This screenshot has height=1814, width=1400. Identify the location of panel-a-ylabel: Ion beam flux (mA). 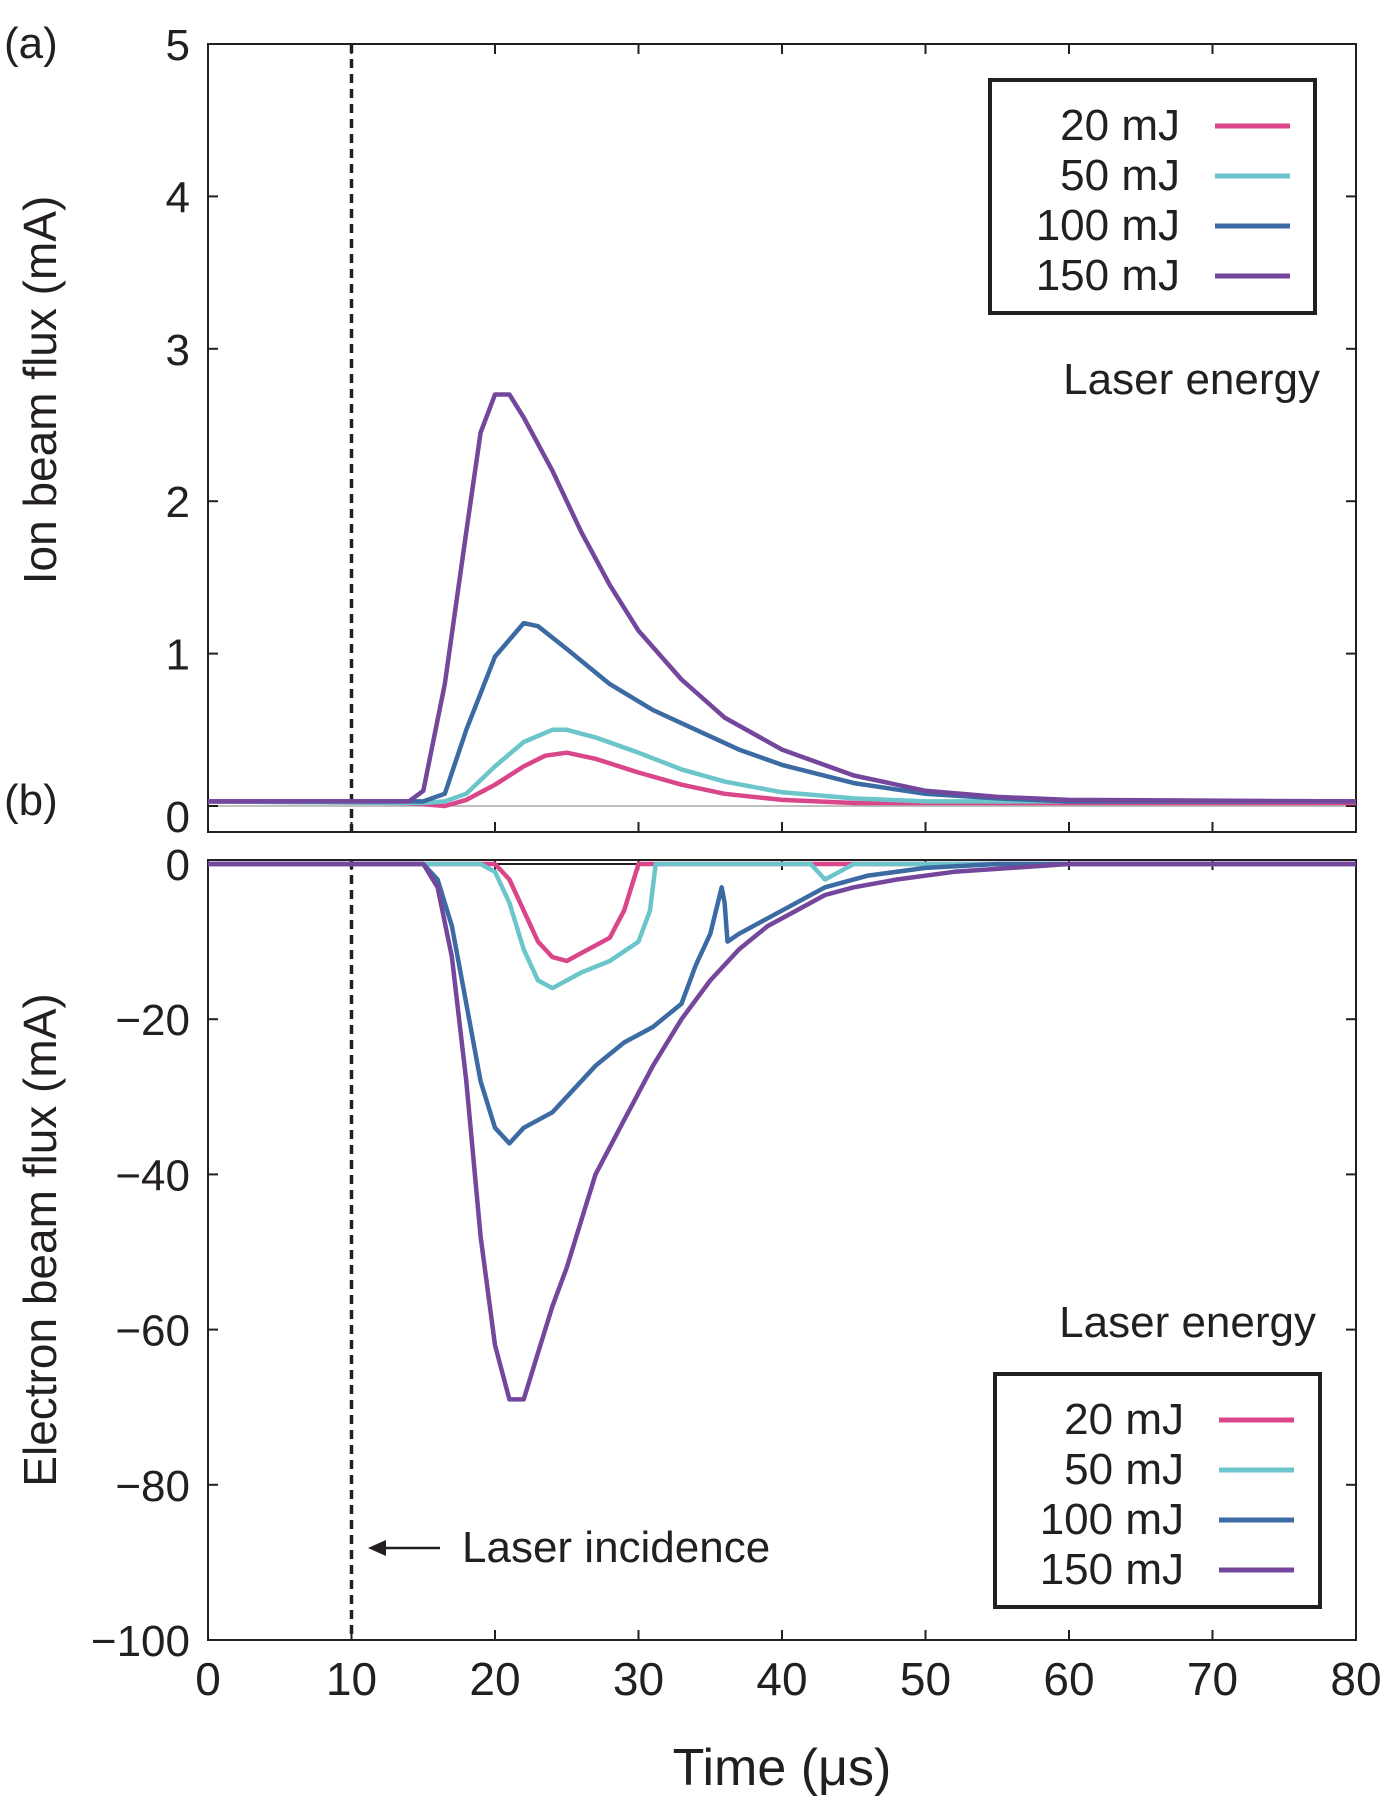
(40, 390).